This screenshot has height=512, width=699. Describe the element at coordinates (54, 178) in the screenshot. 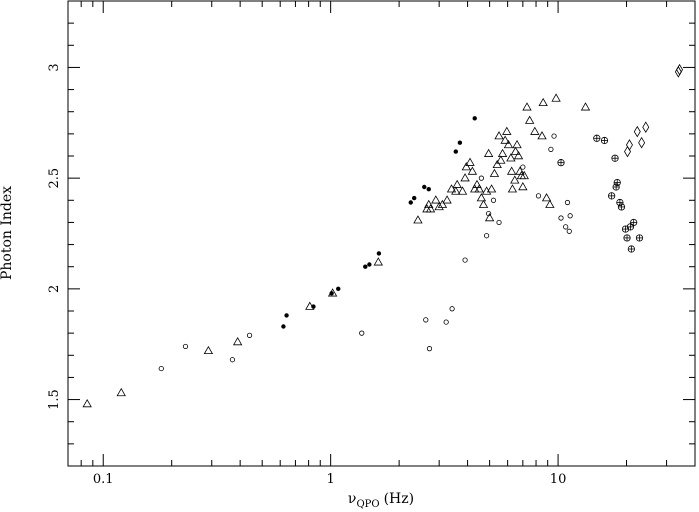

I see `y-tick-label: 2.5` at that location.